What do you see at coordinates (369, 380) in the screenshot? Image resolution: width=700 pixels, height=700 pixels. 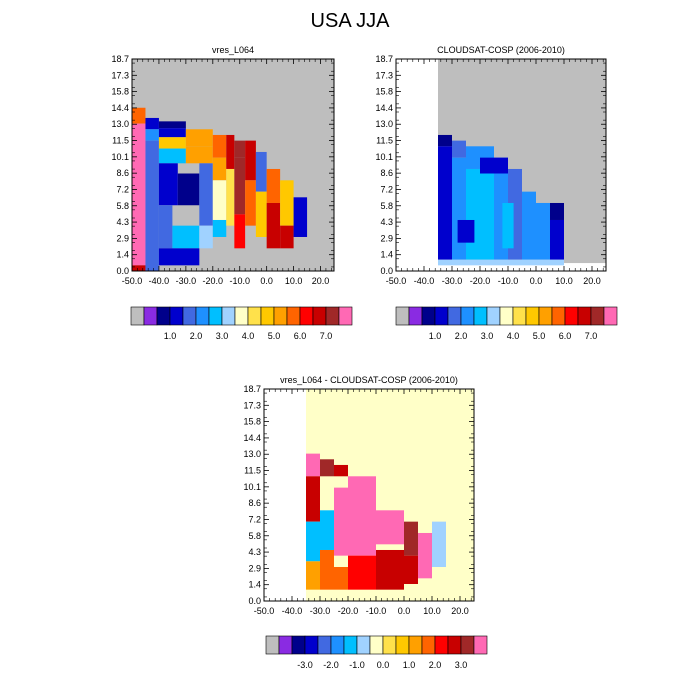 I see `panel-title: vres_L064 - CLOUDSAT-COSP (2006-2010)` at bounding box center [369, 380].